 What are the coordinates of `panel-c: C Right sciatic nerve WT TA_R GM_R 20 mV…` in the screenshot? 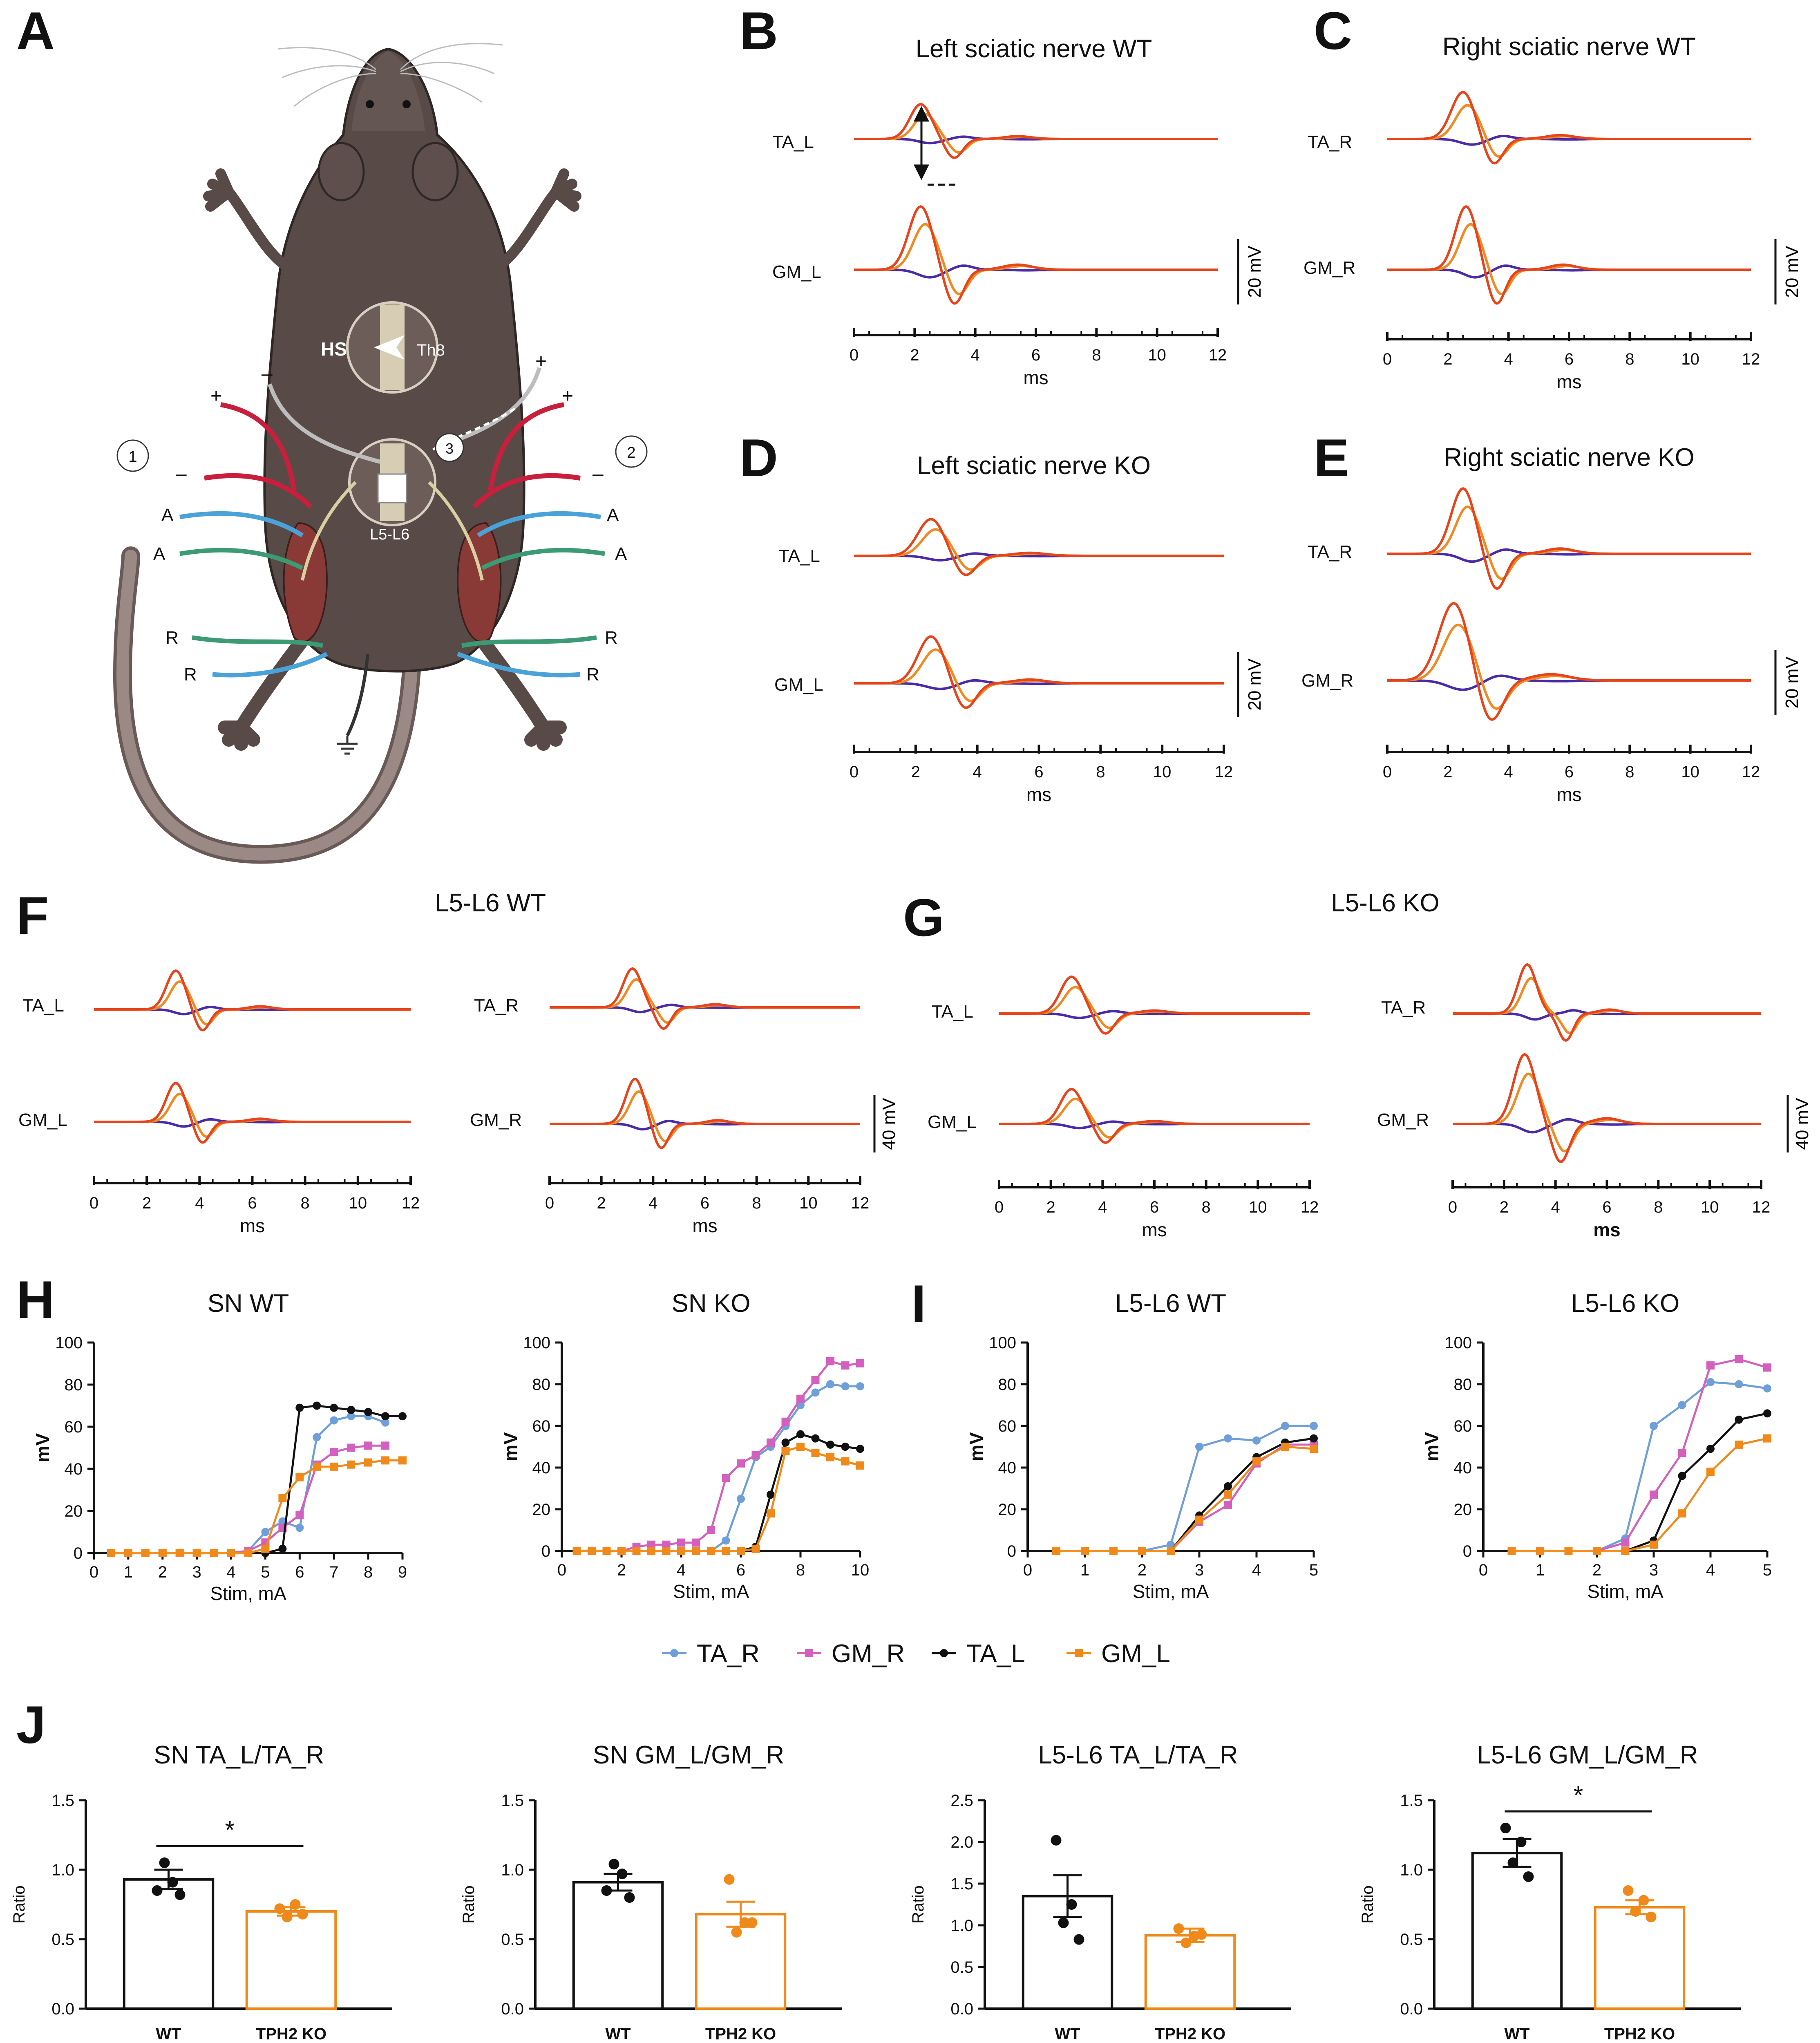 It's located at (1553, 196).